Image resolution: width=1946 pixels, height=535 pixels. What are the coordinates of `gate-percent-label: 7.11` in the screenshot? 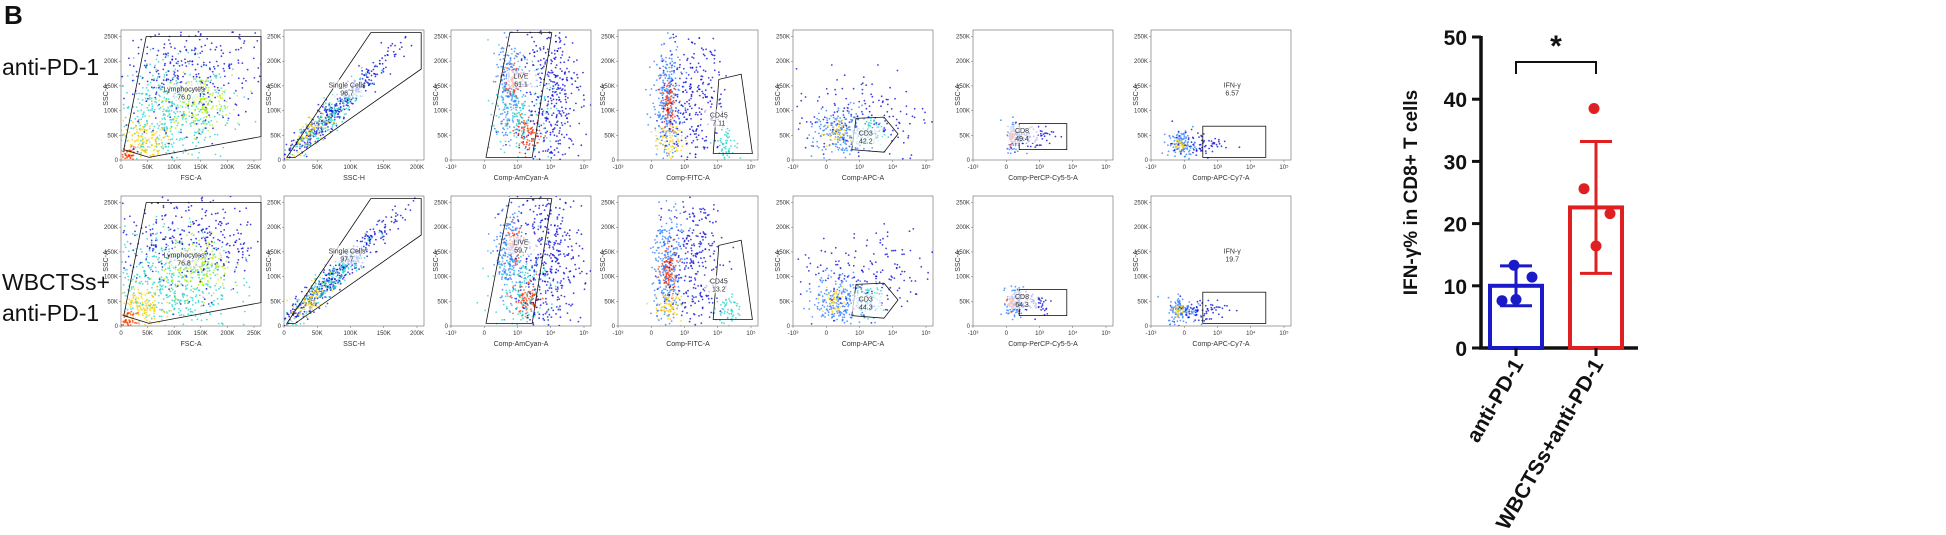 It's located at (718, 123).